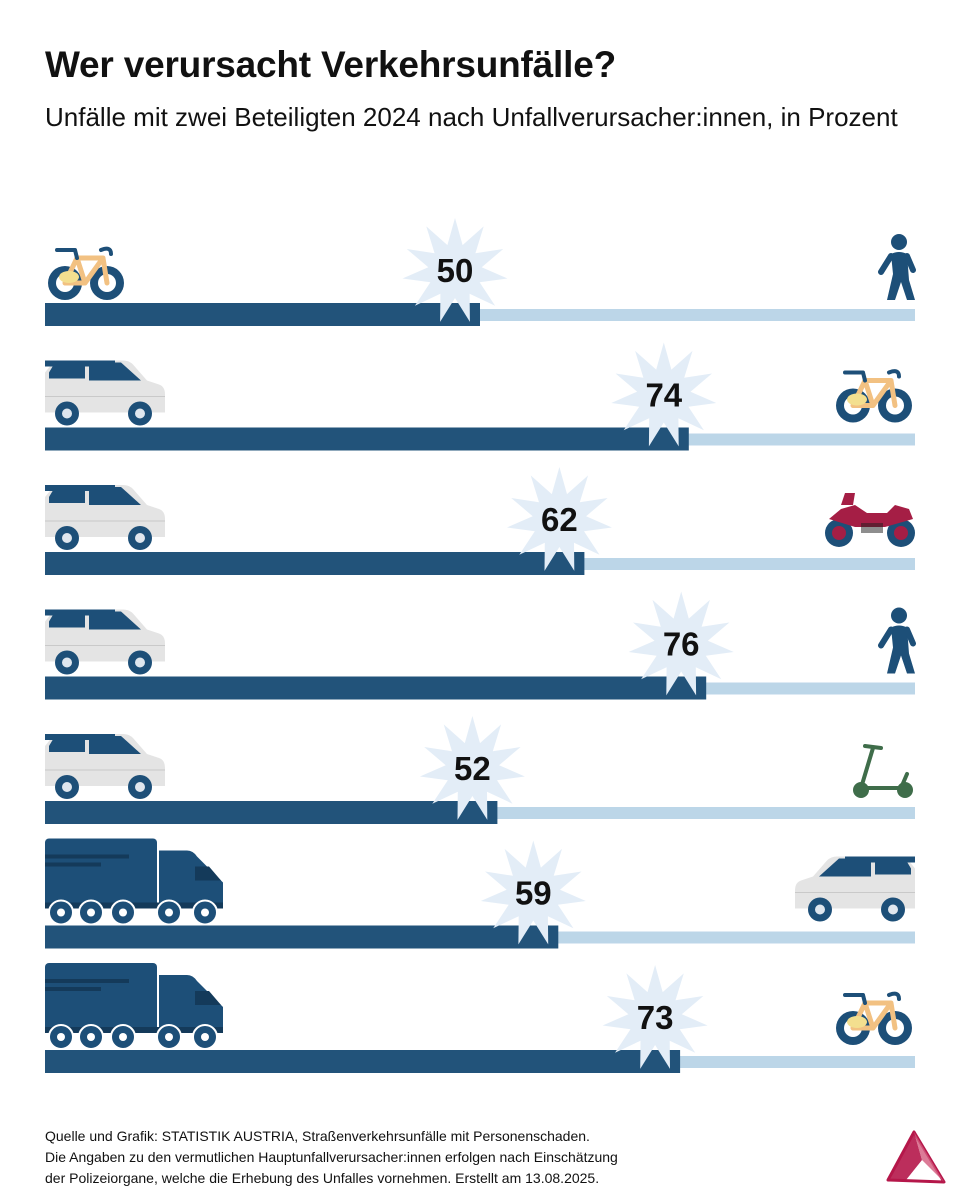  I want to click on value-label: 76, so click(681, 644).